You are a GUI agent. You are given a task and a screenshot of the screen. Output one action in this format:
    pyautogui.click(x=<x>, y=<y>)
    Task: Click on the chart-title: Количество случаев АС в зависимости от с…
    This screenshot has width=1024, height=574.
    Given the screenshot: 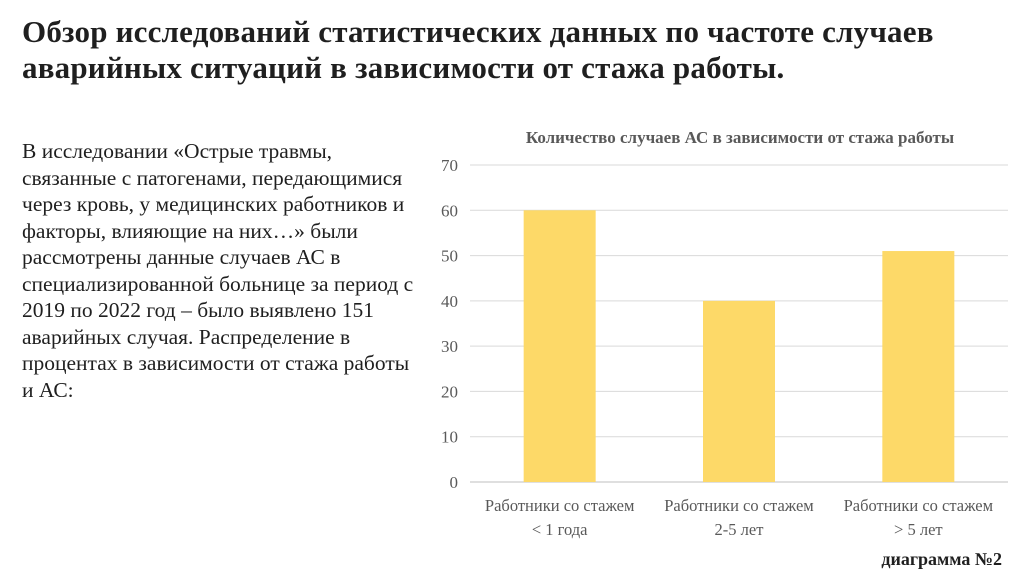 What is the action you would take?
    pyautogui.click(x=740, y=137)
    